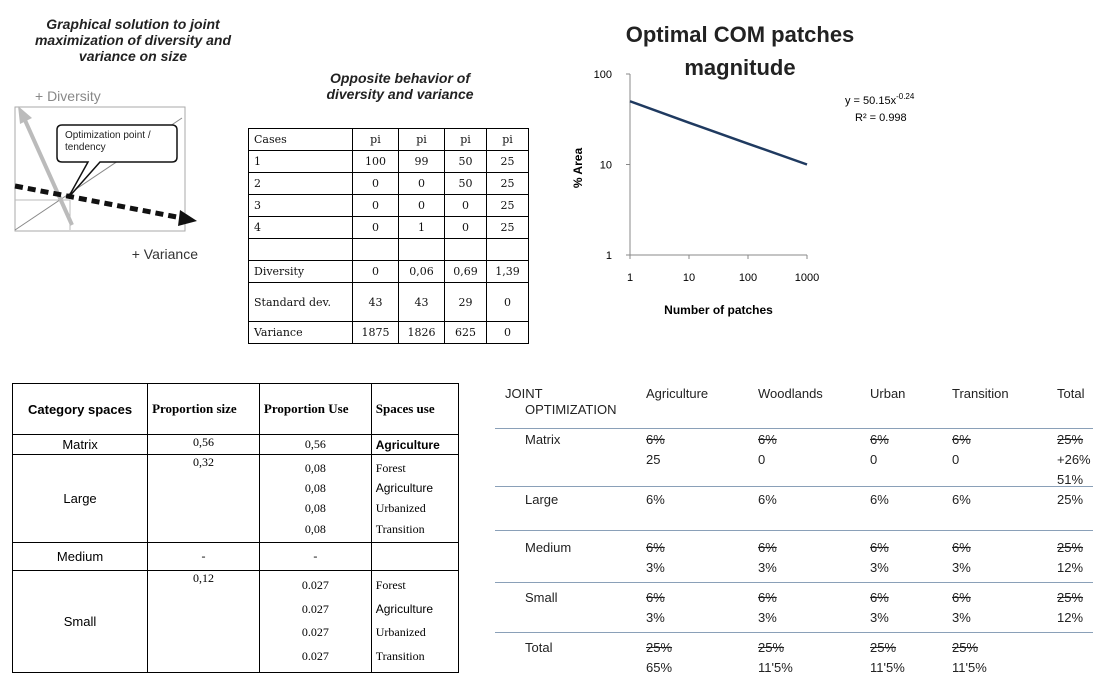 The image size is (1093, 678). Describe the element at coordinates (603, 75) in the screenshot. I see `y-tick-label: 100` at that location.